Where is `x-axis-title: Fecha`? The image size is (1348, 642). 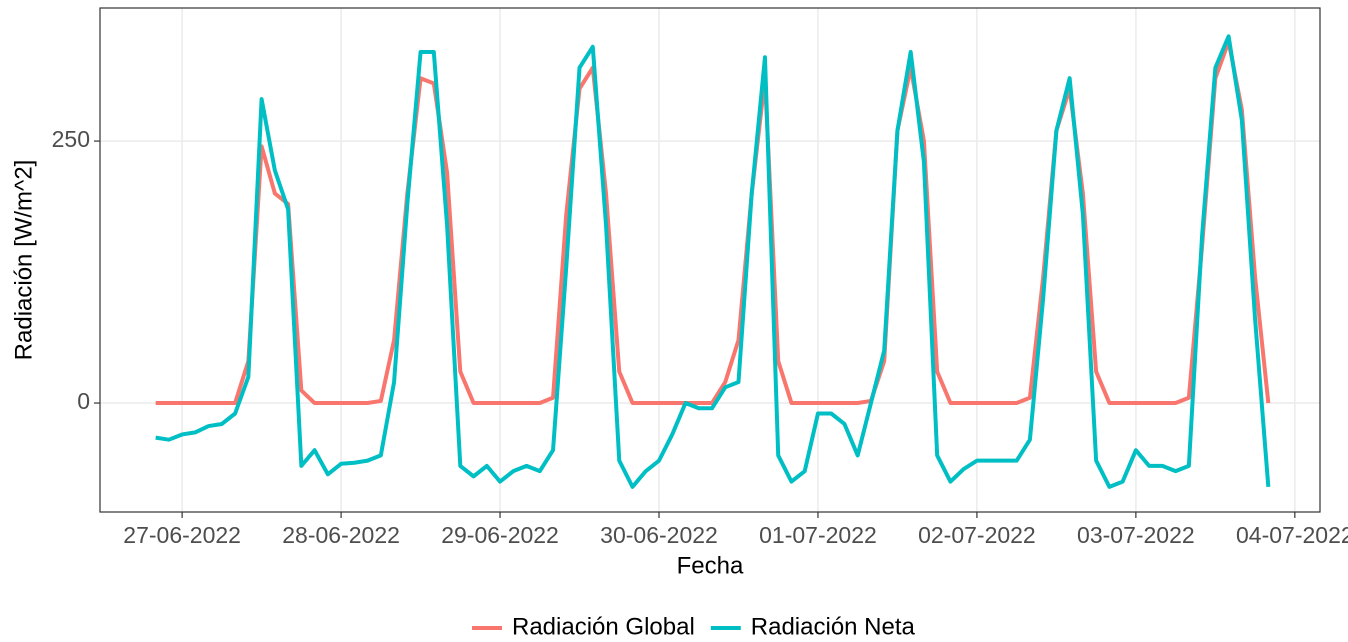 x-axis-title: Fecha is located at coordinates (710, 565).